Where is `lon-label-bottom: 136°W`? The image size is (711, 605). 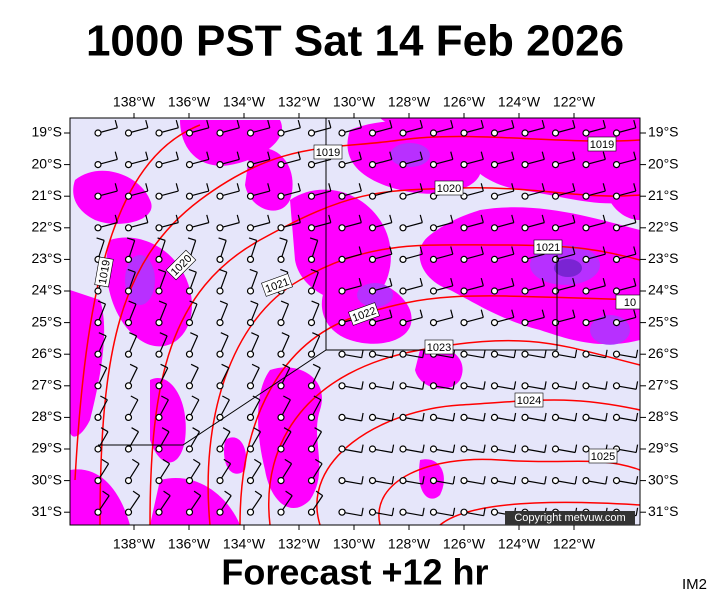 lon-label-bottom: 136°W is located at coordinates (189, 544).